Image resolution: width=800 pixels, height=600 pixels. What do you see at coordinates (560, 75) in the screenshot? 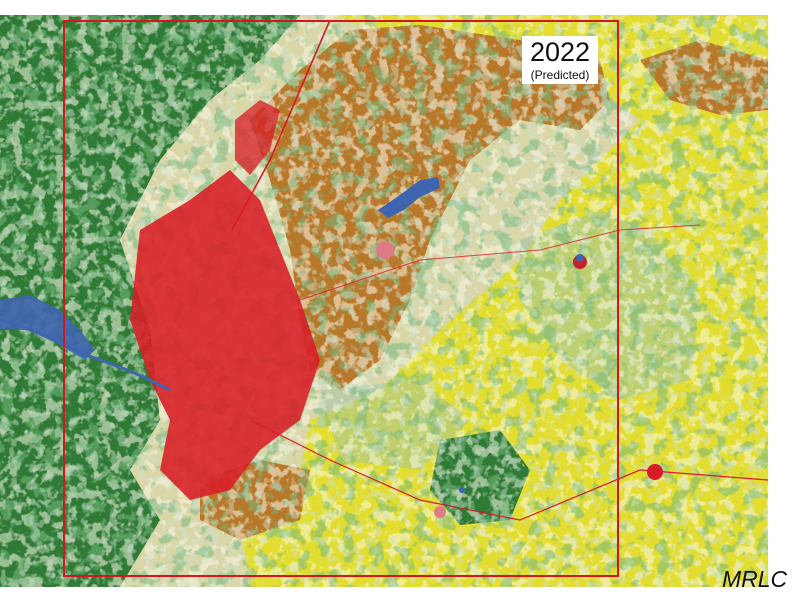
I see `prediction-note: (Predicted)` at bounding box center [560, 75].